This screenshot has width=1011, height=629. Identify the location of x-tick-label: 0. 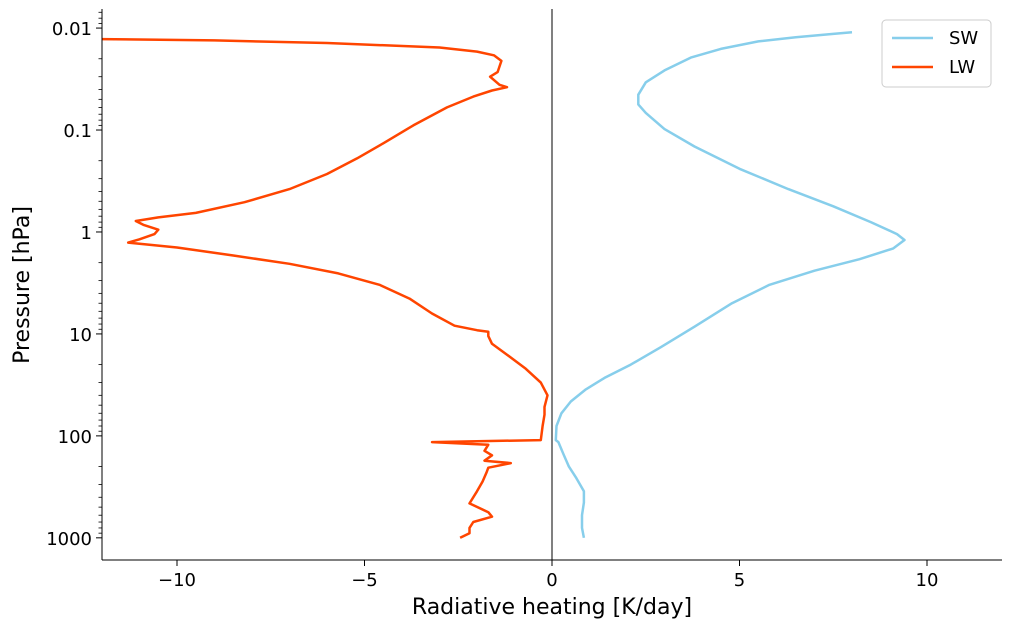
(551, 580).